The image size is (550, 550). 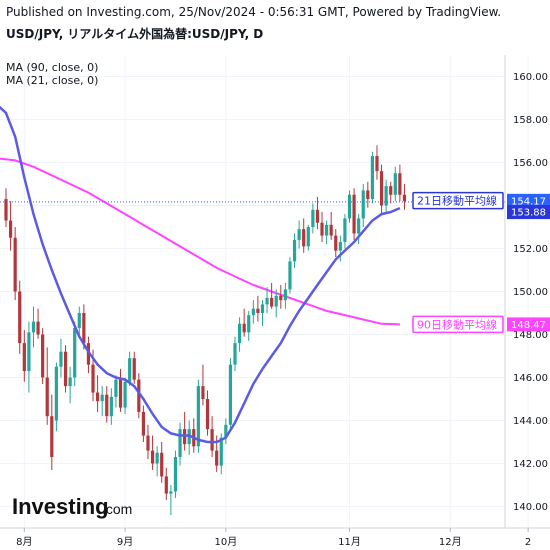 What do you see at coordinates (530, 292) in the screenshot?
I see `y-tick-label: 150.00` at bounding box center [530, 292].